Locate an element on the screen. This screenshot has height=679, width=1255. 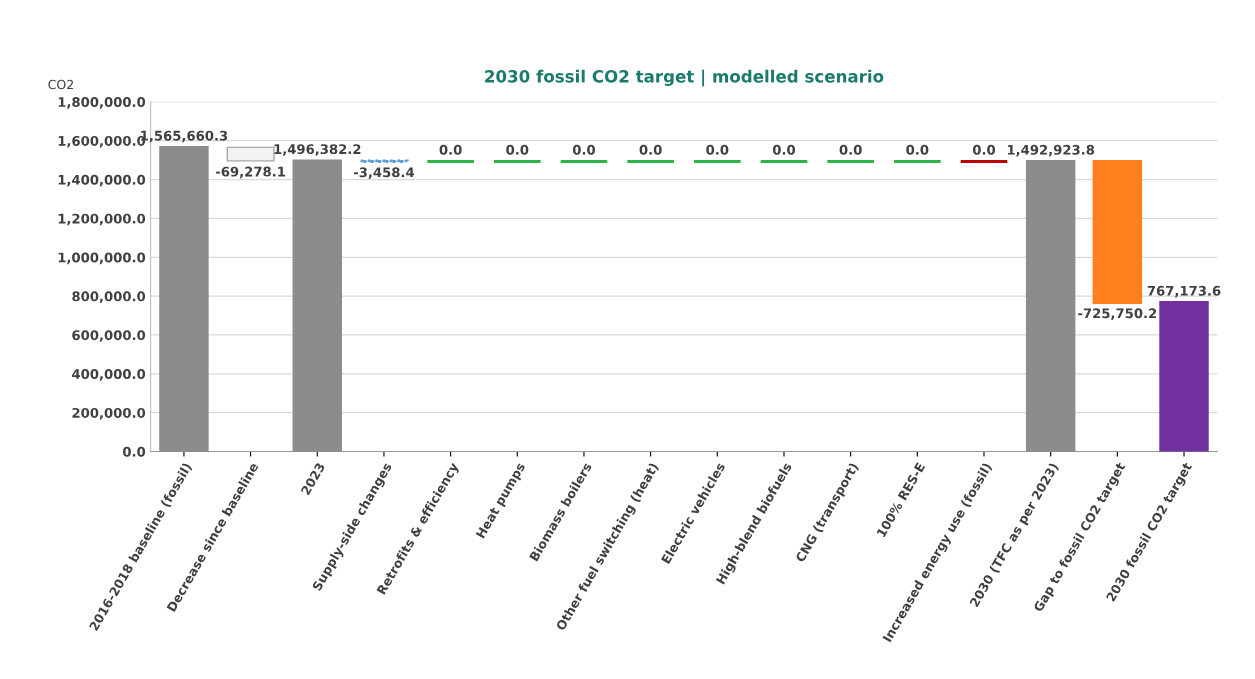
y-axis-title: CO2 is located at coordinates (60, 84).